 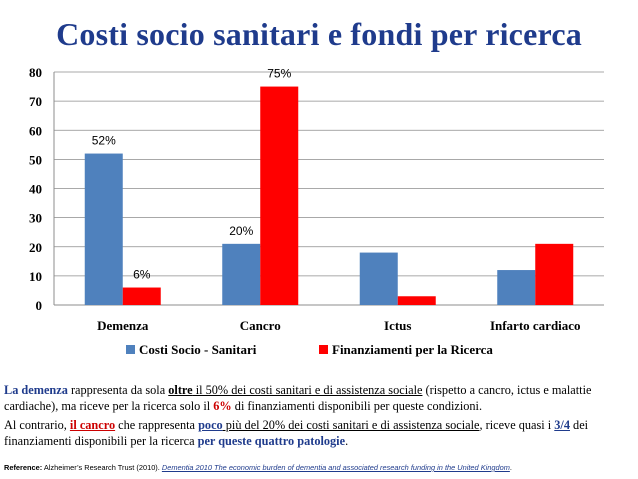 What do you see at coordinates (35, 247) in the screenshot?
I see `y-tick-label: 20` at bounding box center [35, 247].